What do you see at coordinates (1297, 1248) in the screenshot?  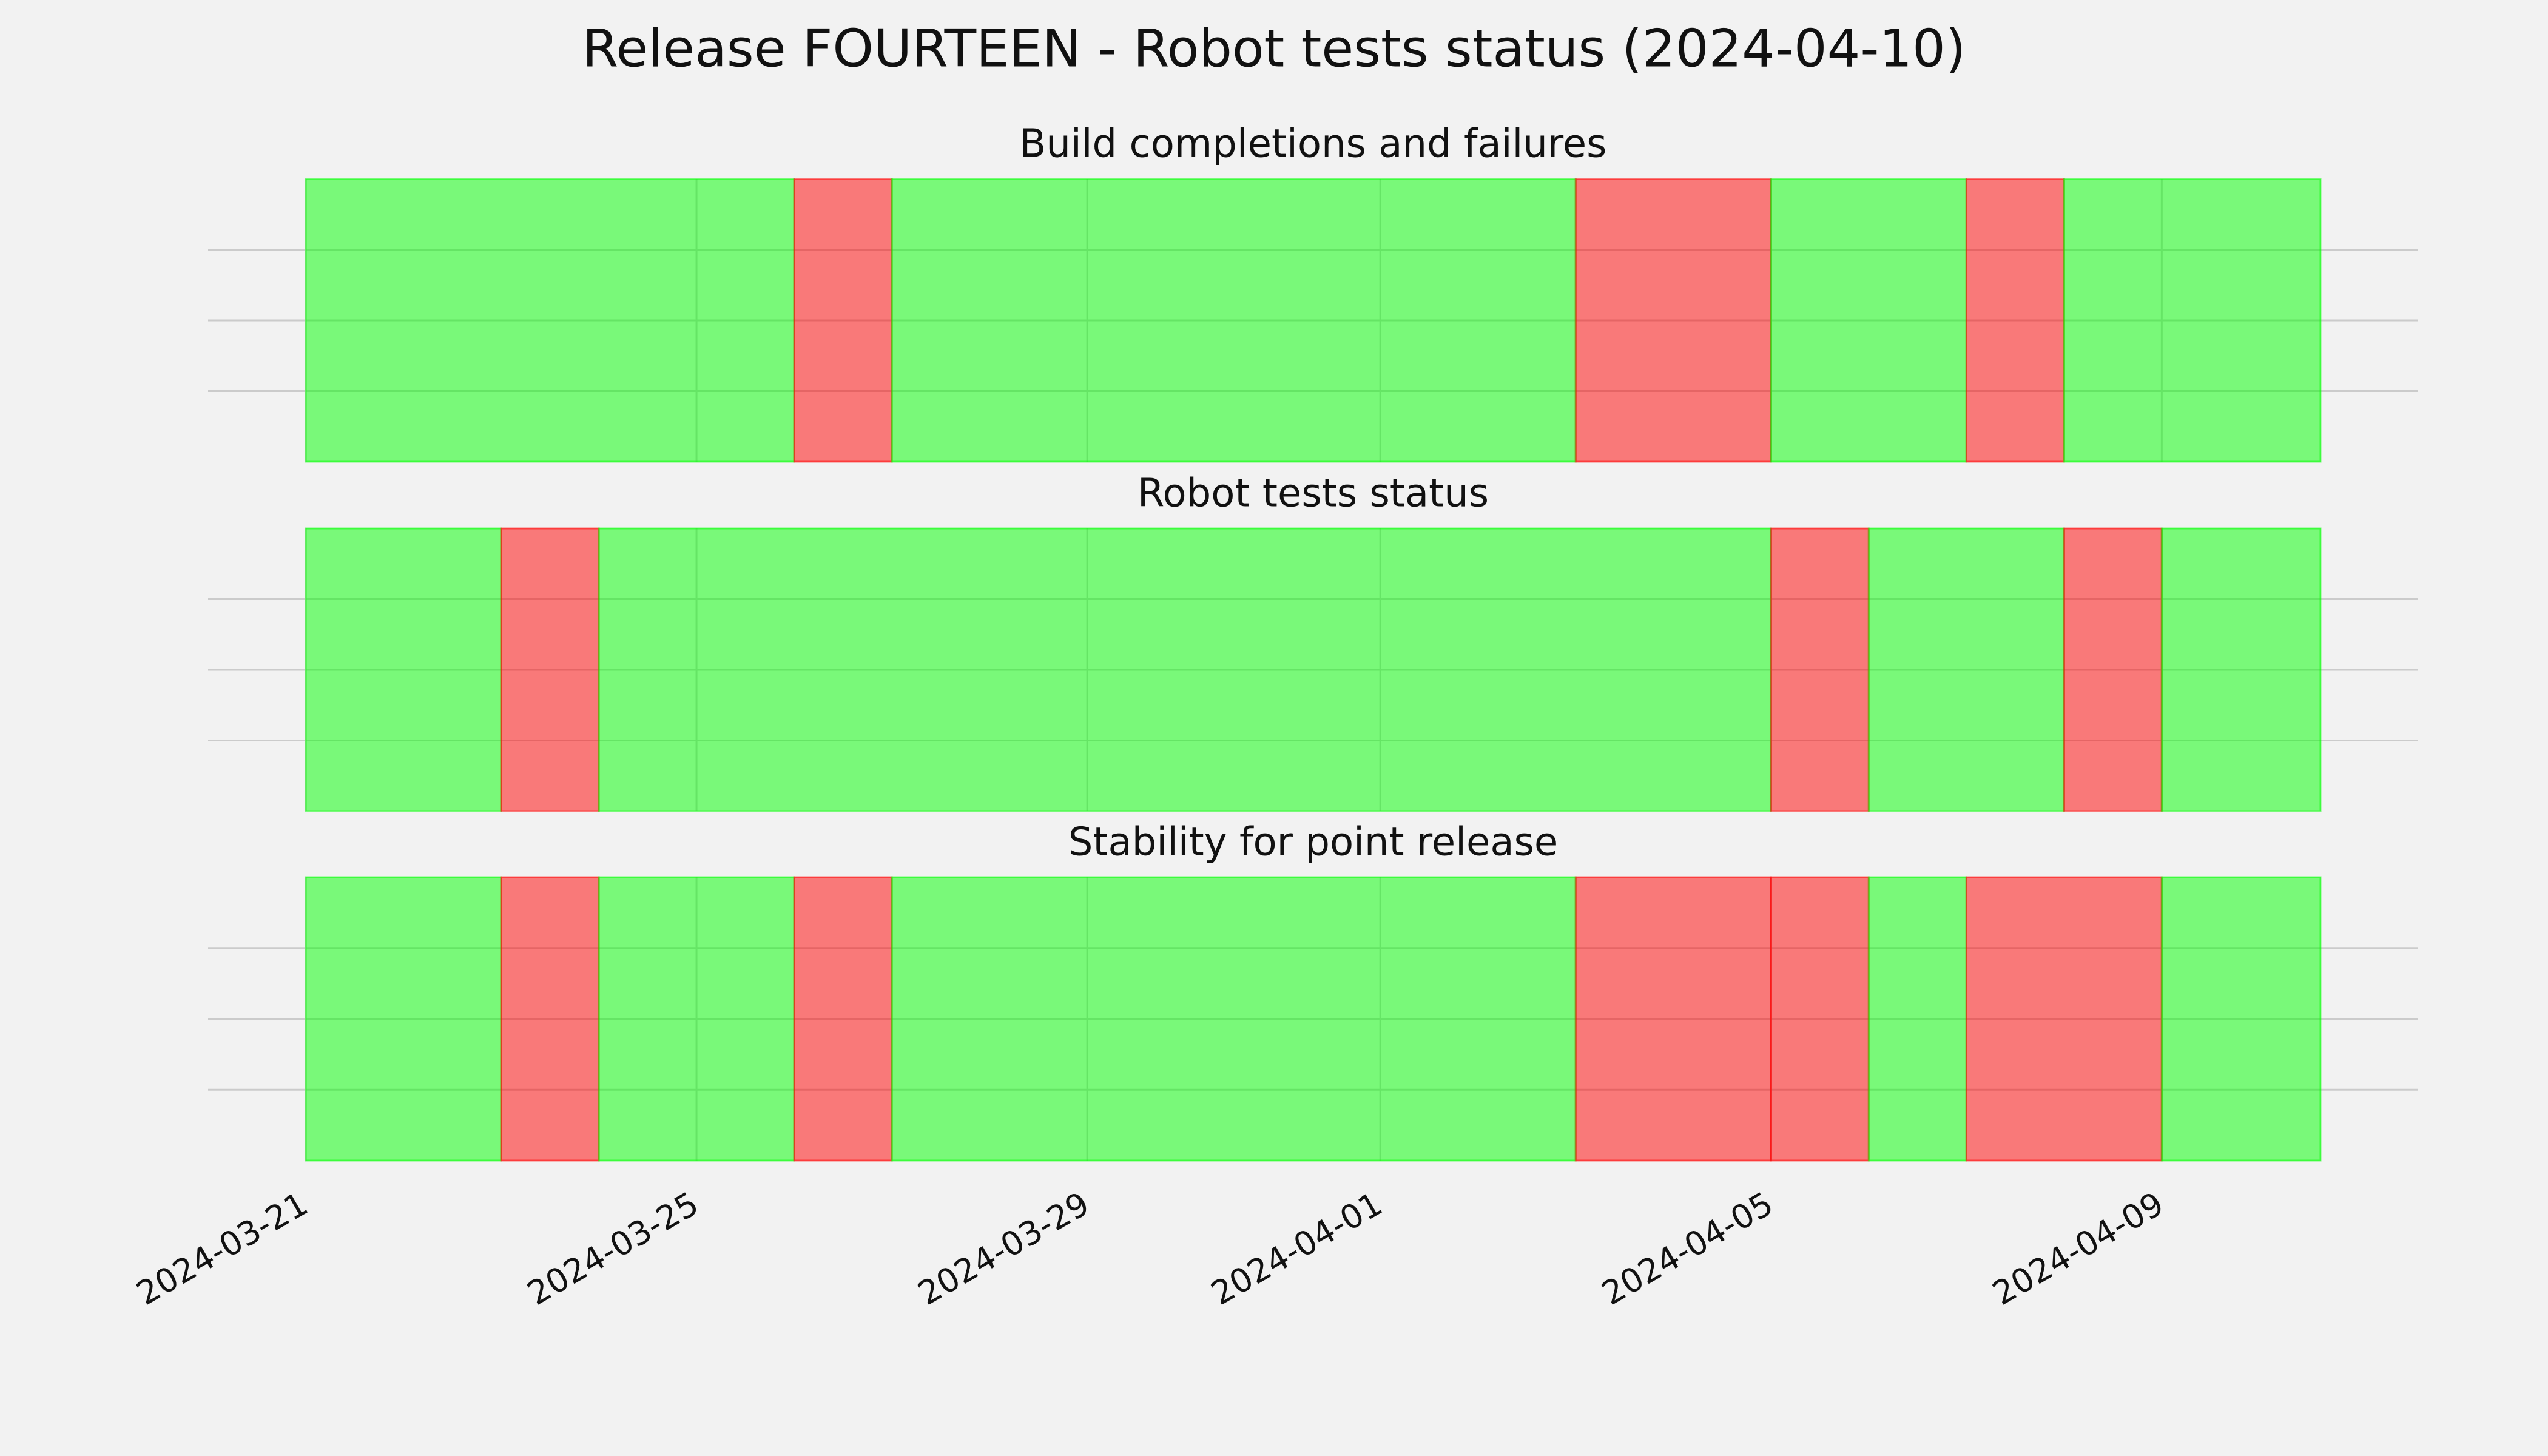 I see `x-tick-label: 2024-04-01` at bounding box center [1297, 1248].